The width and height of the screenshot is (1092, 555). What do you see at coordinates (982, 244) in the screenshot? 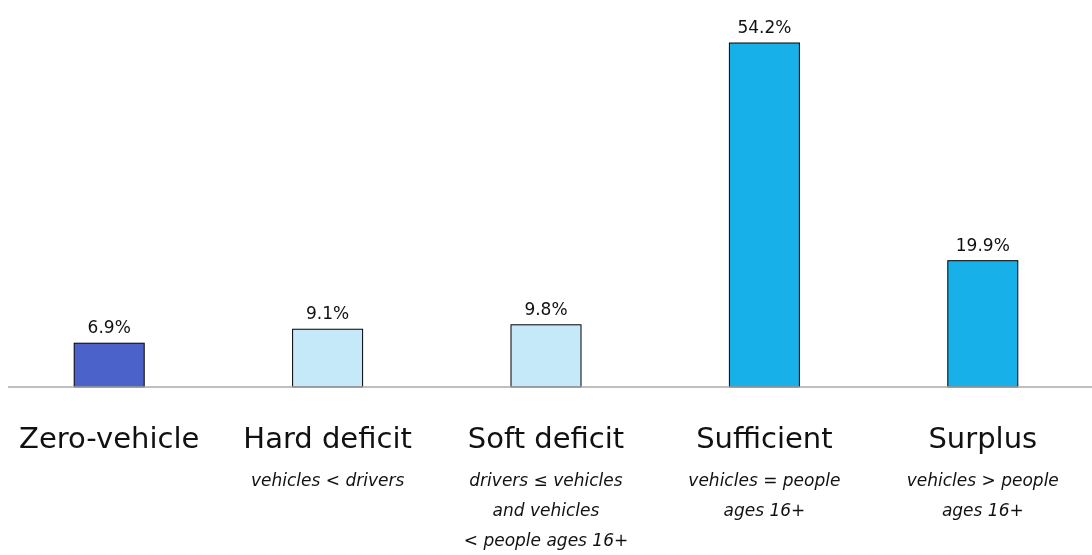
I see `data-label: 19.9%` at bounding box center [982, 244].